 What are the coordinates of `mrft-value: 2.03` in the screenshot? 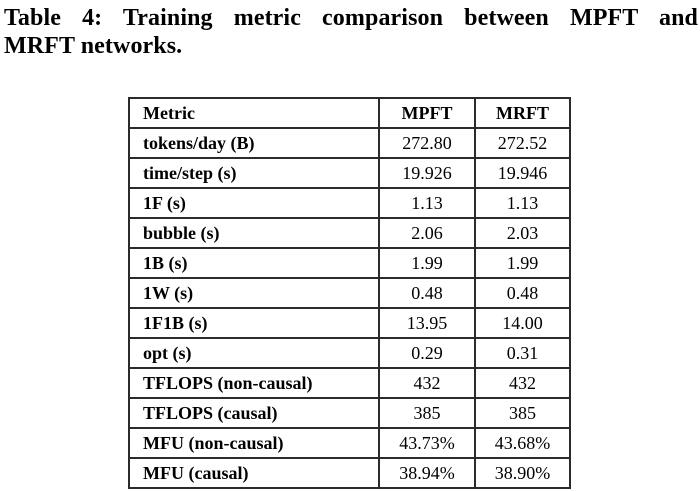 It's located at (522, 233).